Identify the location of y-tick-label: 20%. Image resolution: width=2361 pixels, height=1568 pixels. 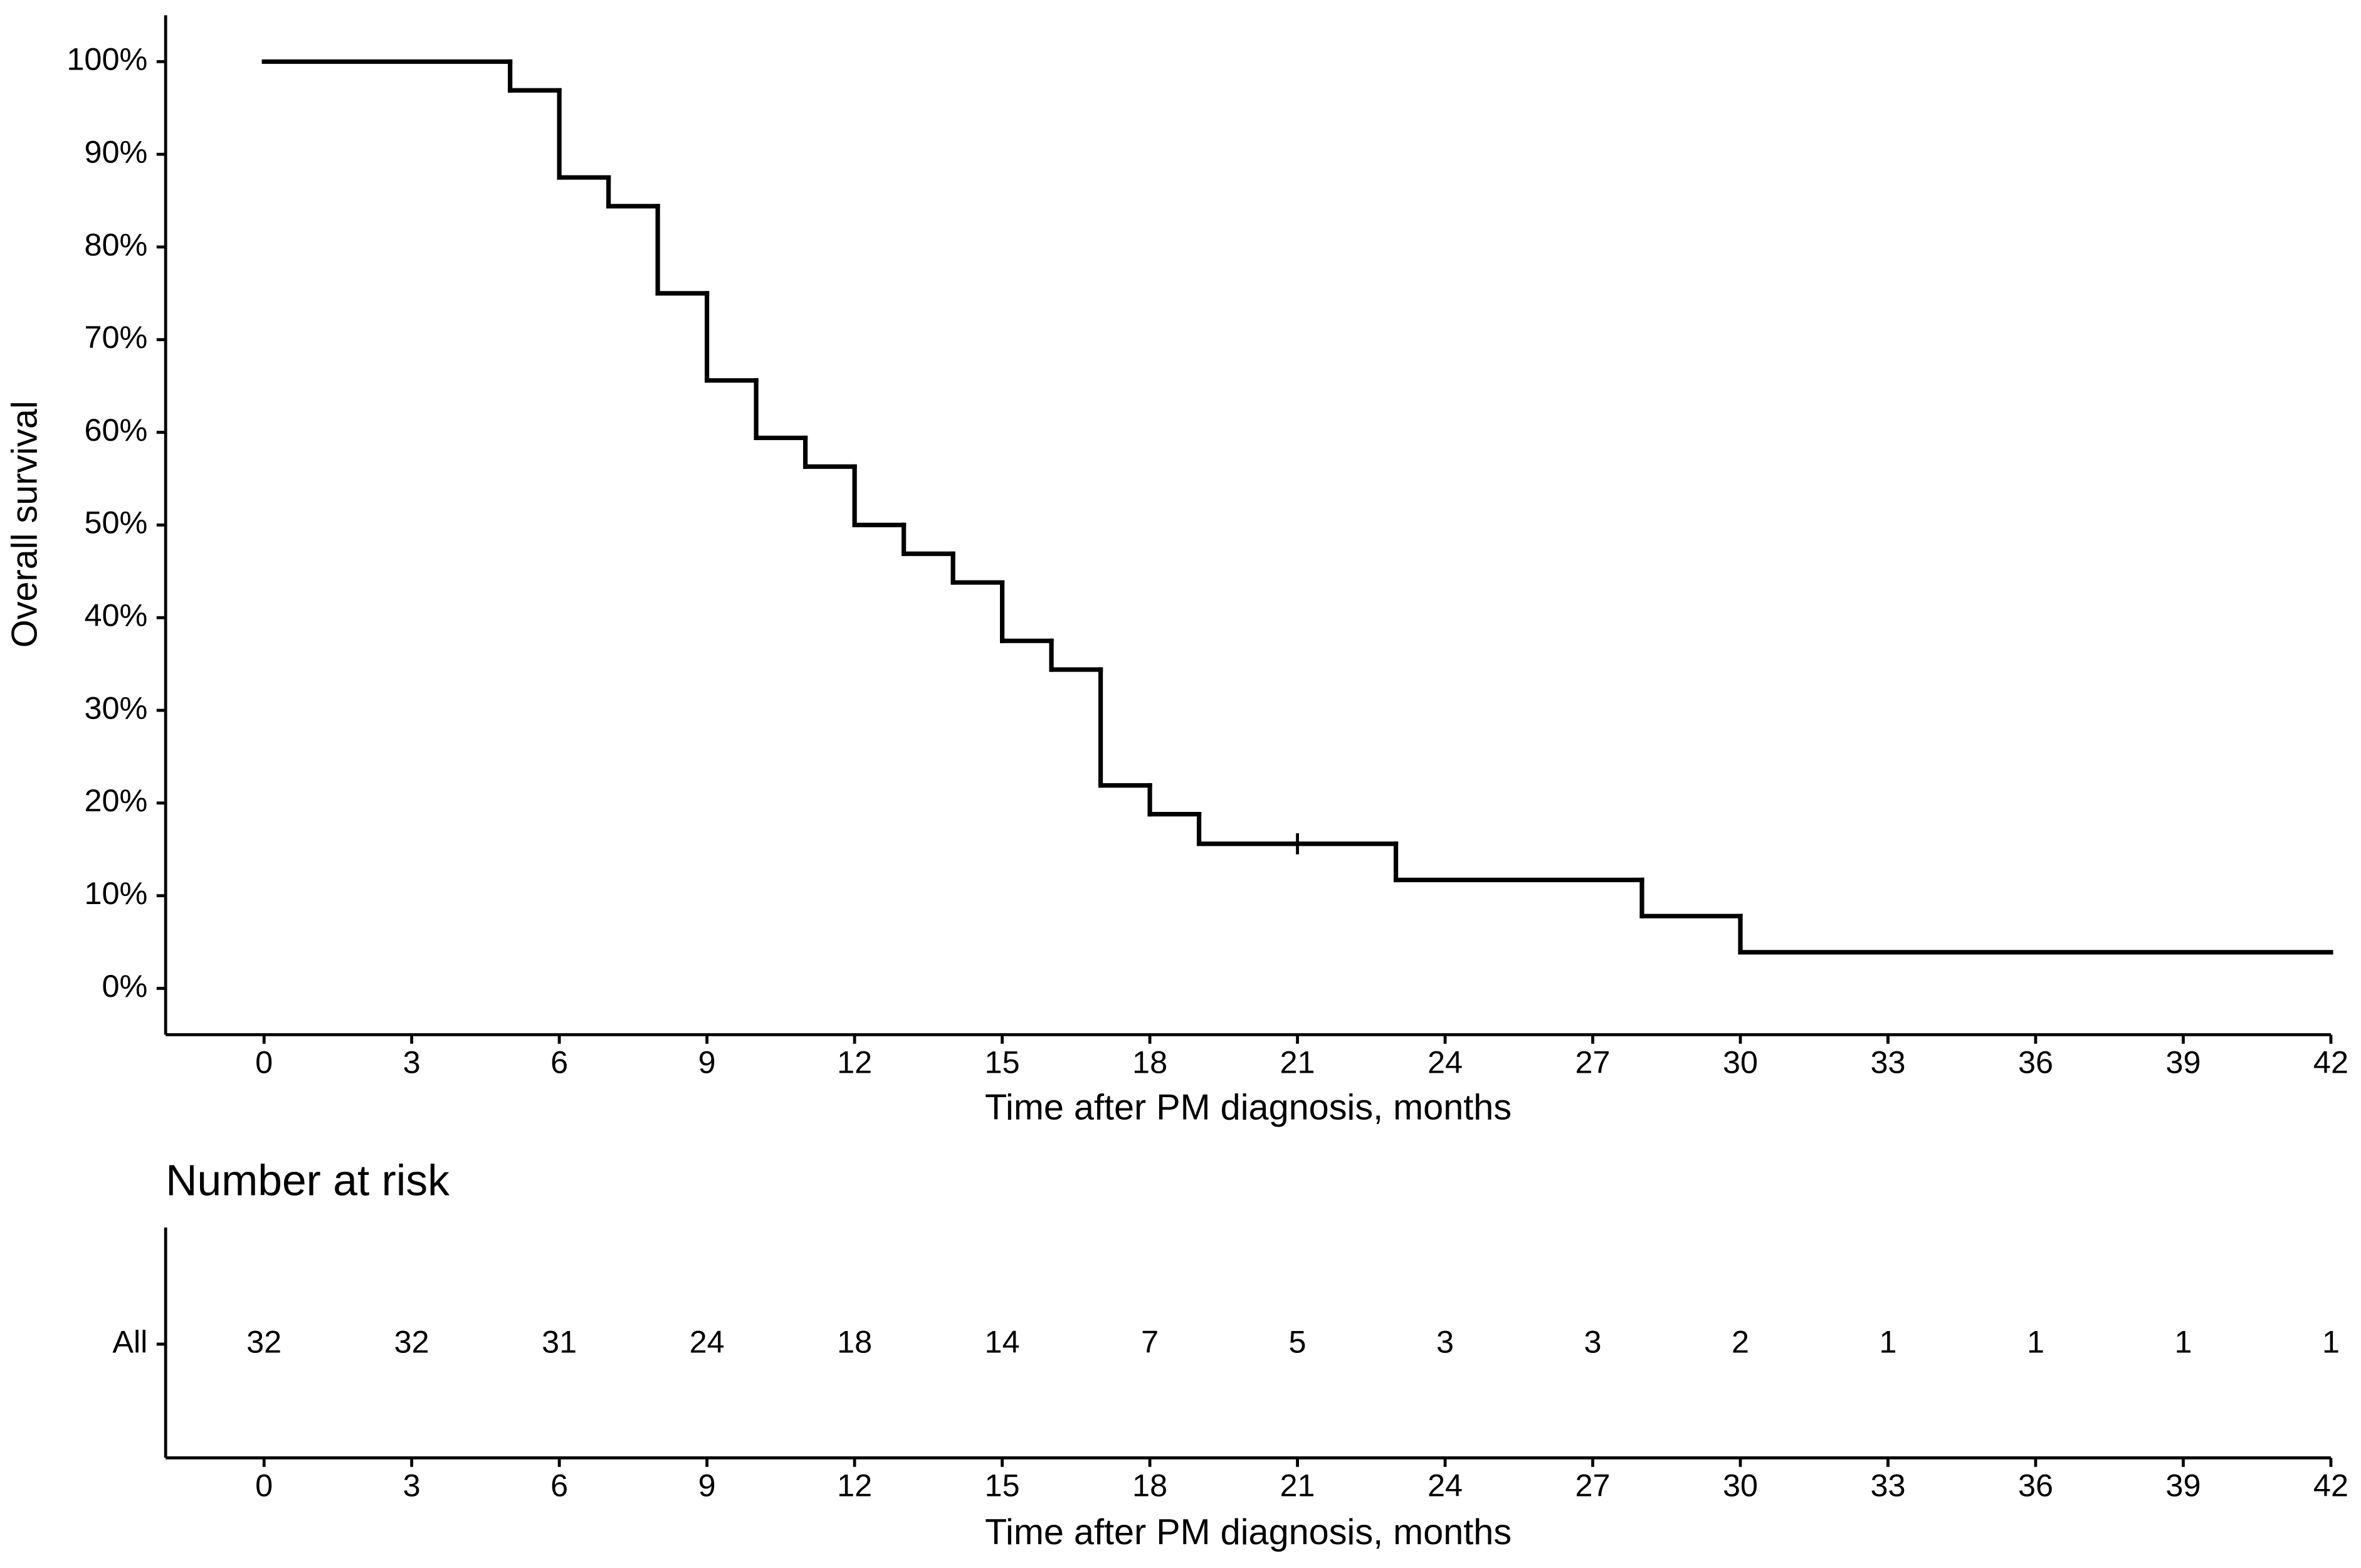
(115, 800).